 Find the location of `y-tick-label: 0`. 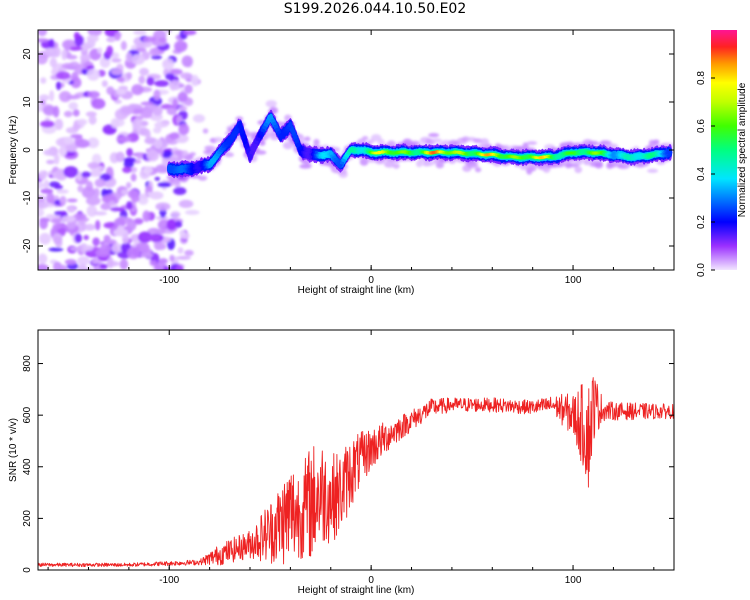

y-tick-label: 0 is located at coordinates (27, 150).